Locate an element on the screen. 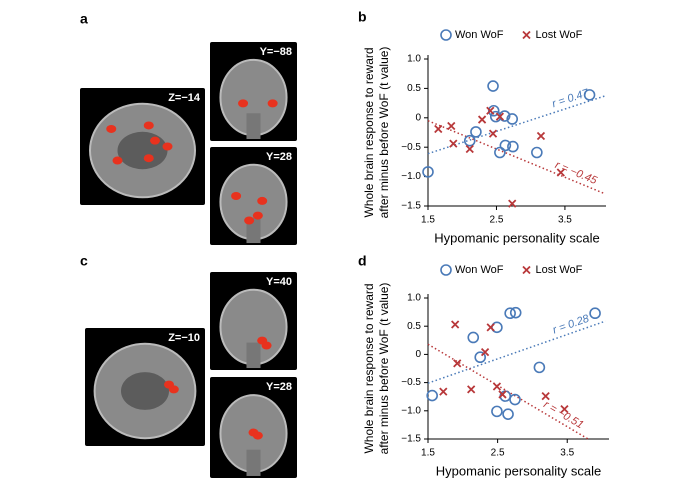 The width and height of the screenshot is (685, 497). slice-label: Z=−14 is located at coordinates (184, 98).